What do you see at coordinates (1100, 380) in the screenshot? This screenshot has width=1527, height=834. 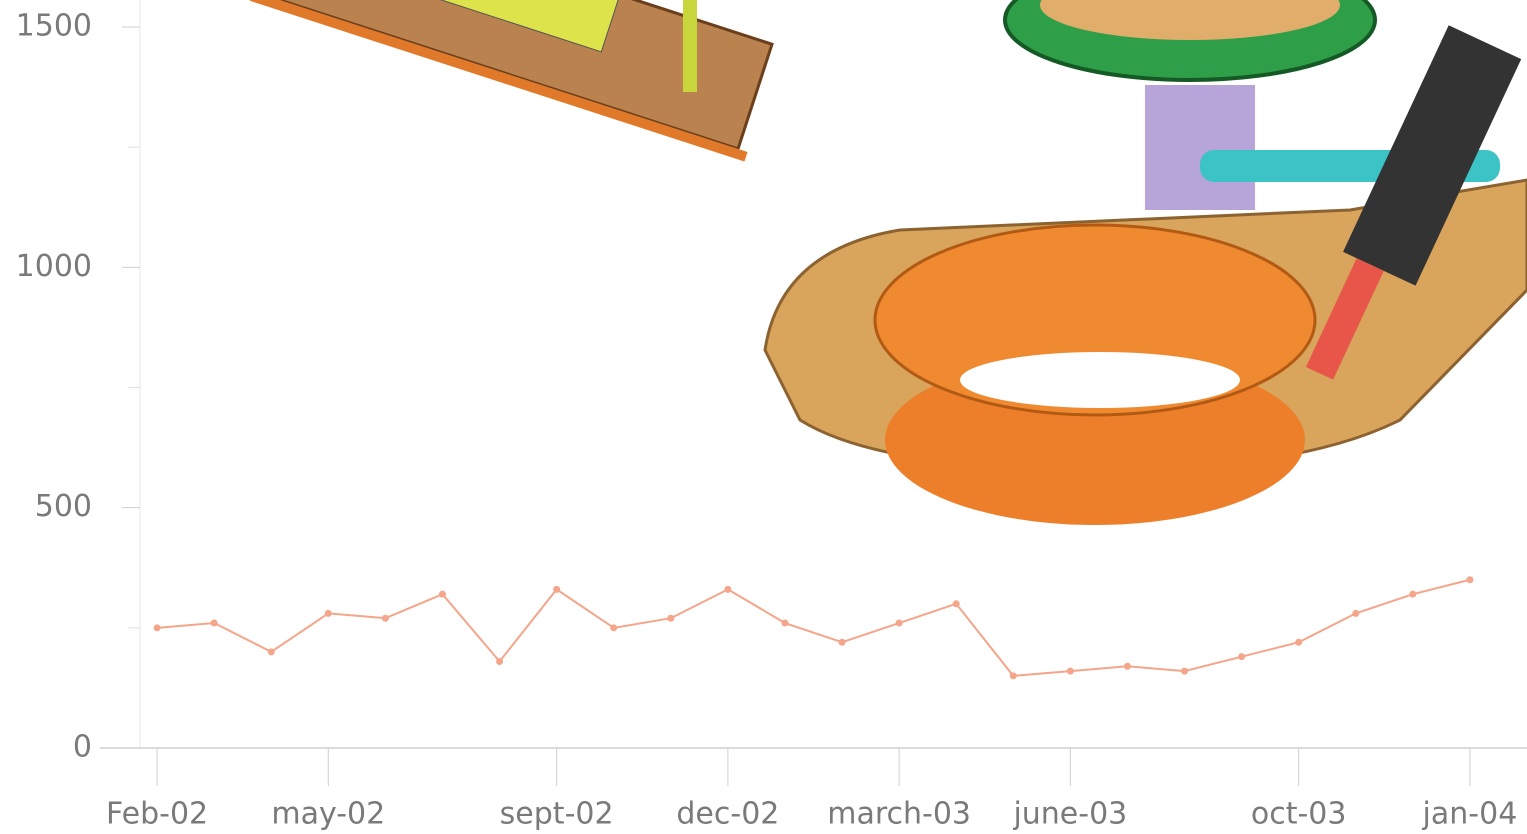 I see `ring-hole` at bounding box center [1100, 380].